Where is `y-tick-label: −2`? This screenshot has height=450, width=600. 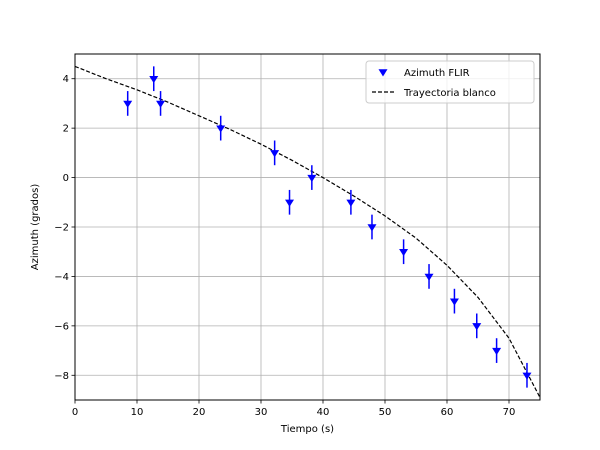 y-tick-label: −2 is located at coordinates (61, 228).